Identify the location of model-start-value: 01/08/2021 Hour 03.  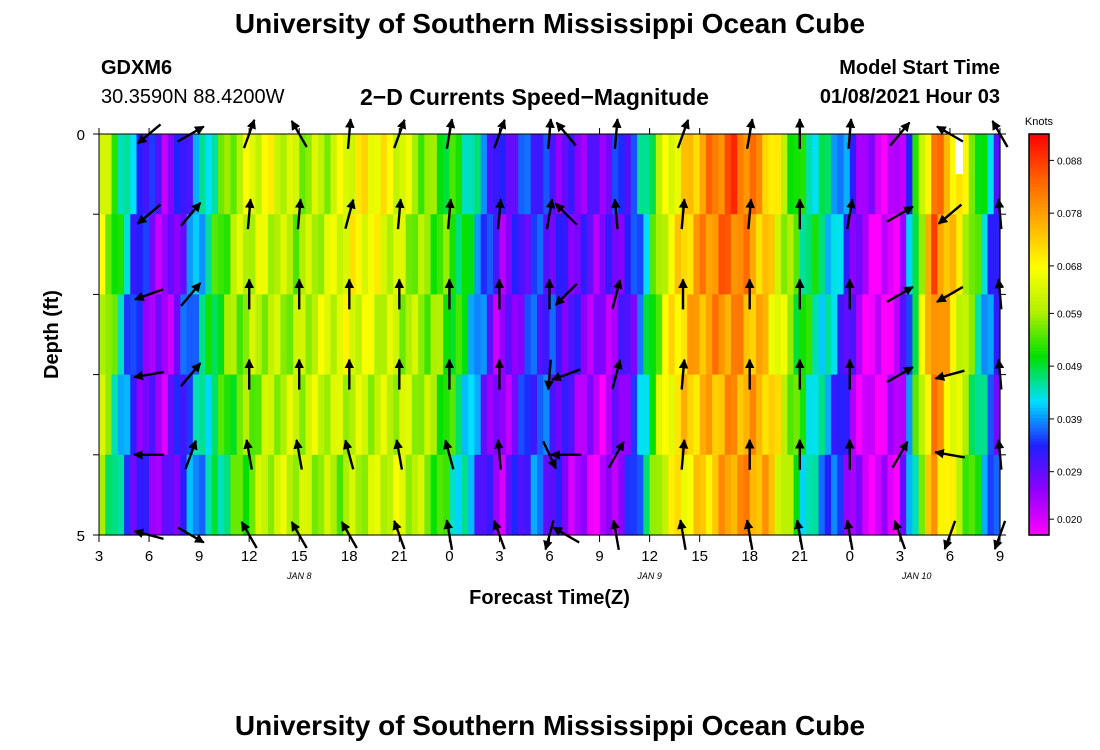
(909, 97).